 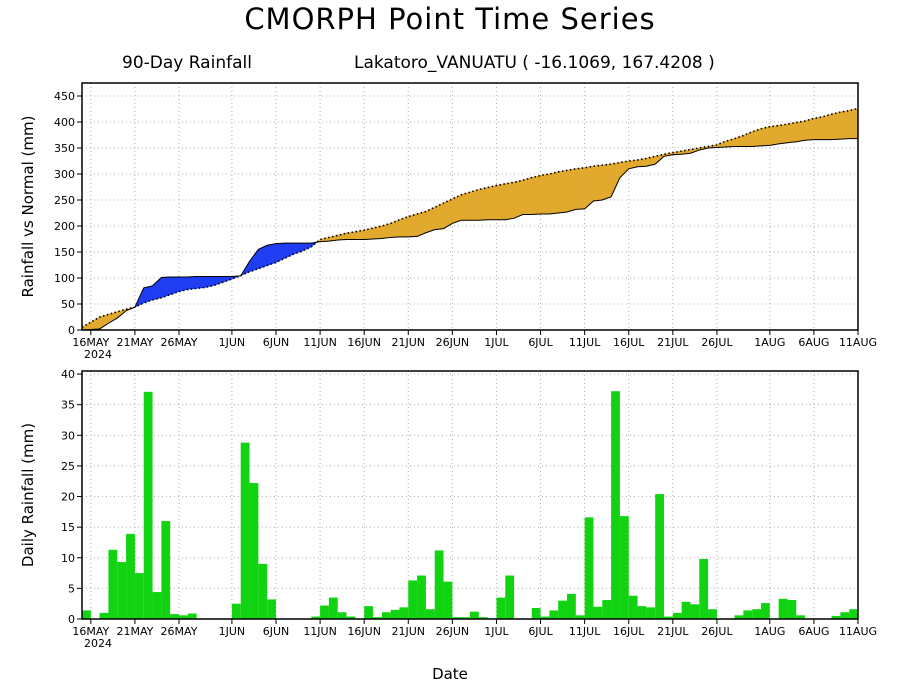 What do you see at coordinates (64, 174) in the screenshot?
I see `cumulative-ytick-label-6: 300` at bounding box center [64, 174].